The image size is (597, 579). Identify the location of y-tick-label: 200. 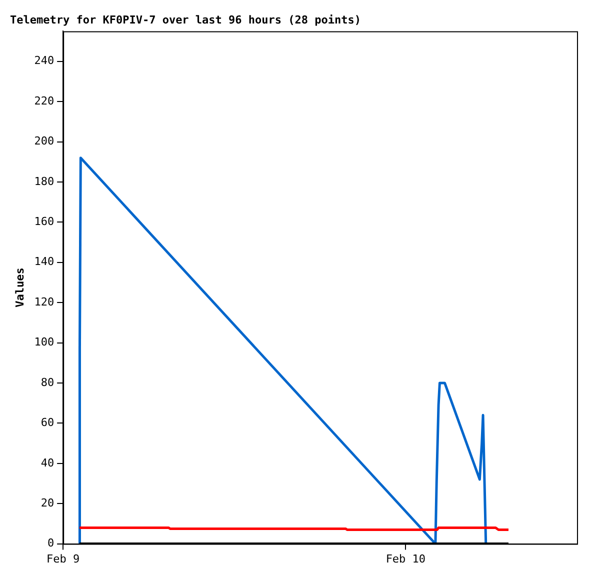
(44, 141).